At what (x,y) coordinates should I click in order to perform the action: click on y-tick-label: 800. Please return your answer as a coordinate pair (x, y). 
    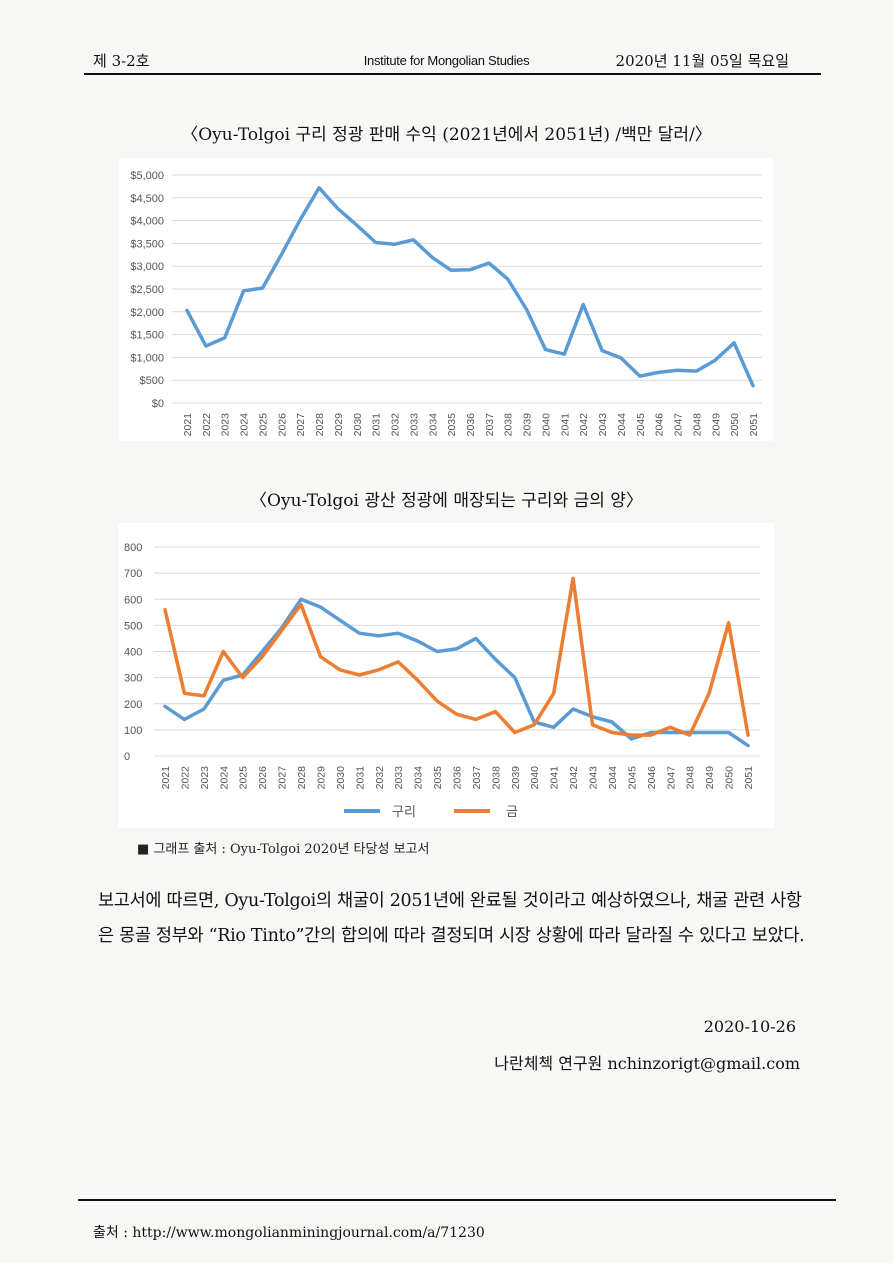
    Looking at the image, I should click on (133, 548).